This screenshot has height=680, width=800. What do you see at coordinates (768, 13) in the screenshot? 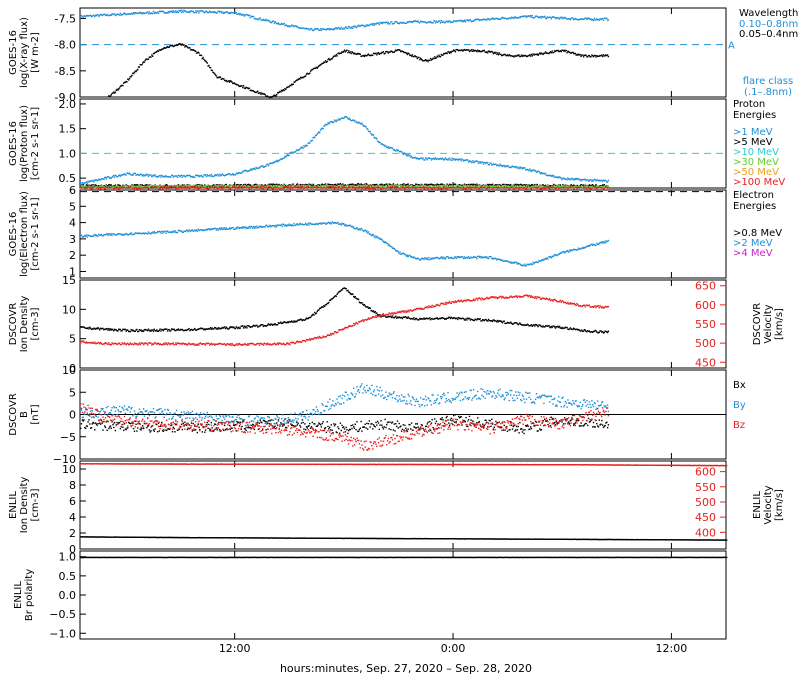
I see `legend-title: Wavelength` at bounding box center [768, 13].